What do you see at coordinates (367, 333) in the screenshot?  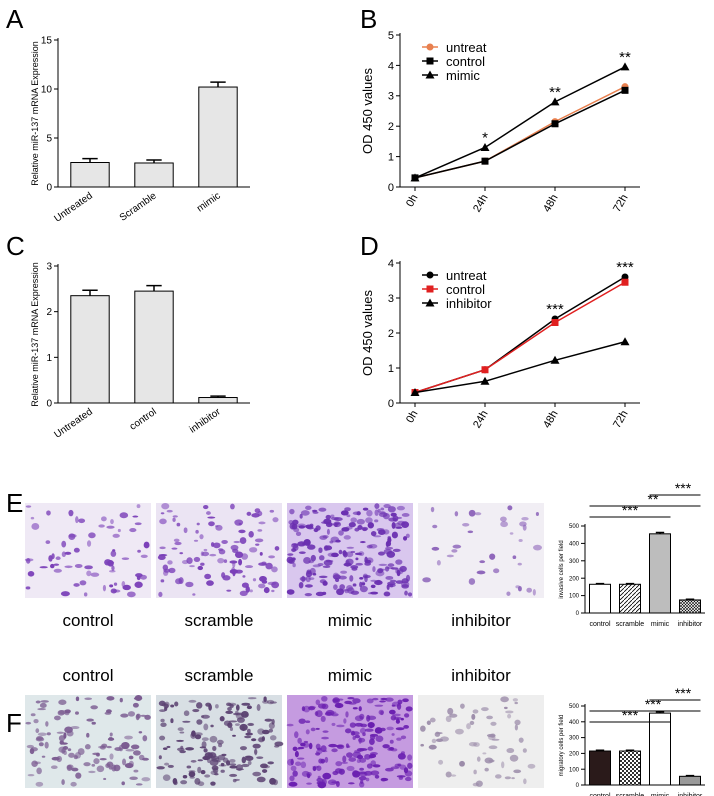 I see `y-axis-label: OD 450 values` at bounding box center [367, 333].